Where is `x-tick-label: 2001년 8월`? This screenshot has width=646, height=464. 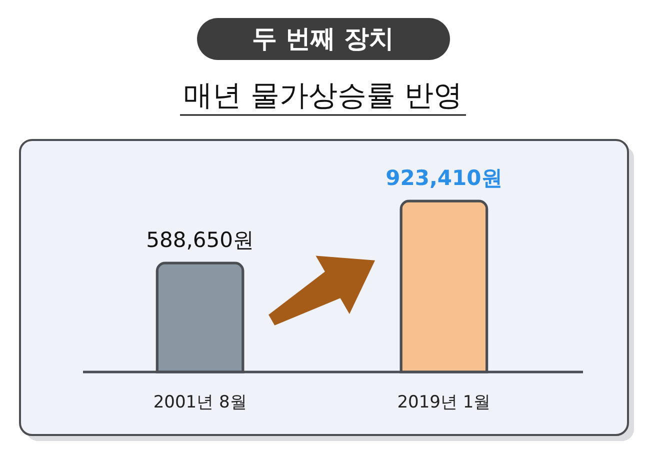 x-tick-label: 2001년 8월 is located at coordinates (200, 402).